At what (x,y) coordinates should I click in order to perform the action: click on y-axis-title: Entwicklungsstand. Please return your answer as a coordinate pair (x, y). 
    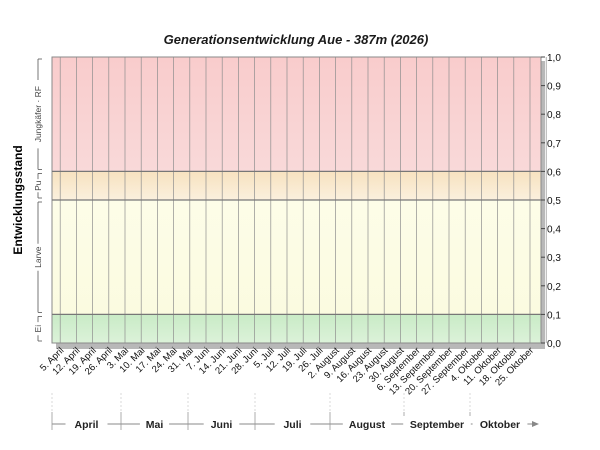
    Looking at the image, I should click on (18, 199).